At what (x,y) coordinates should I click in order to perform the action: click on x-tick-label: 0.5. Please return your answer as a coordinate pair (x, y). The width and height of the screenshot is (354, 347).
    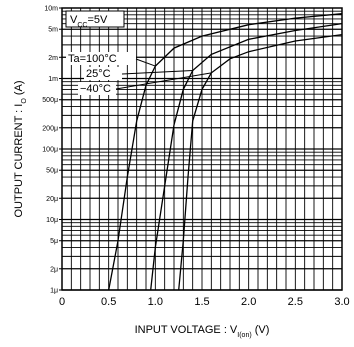
    Looking at the image, I should click on (108, 302).